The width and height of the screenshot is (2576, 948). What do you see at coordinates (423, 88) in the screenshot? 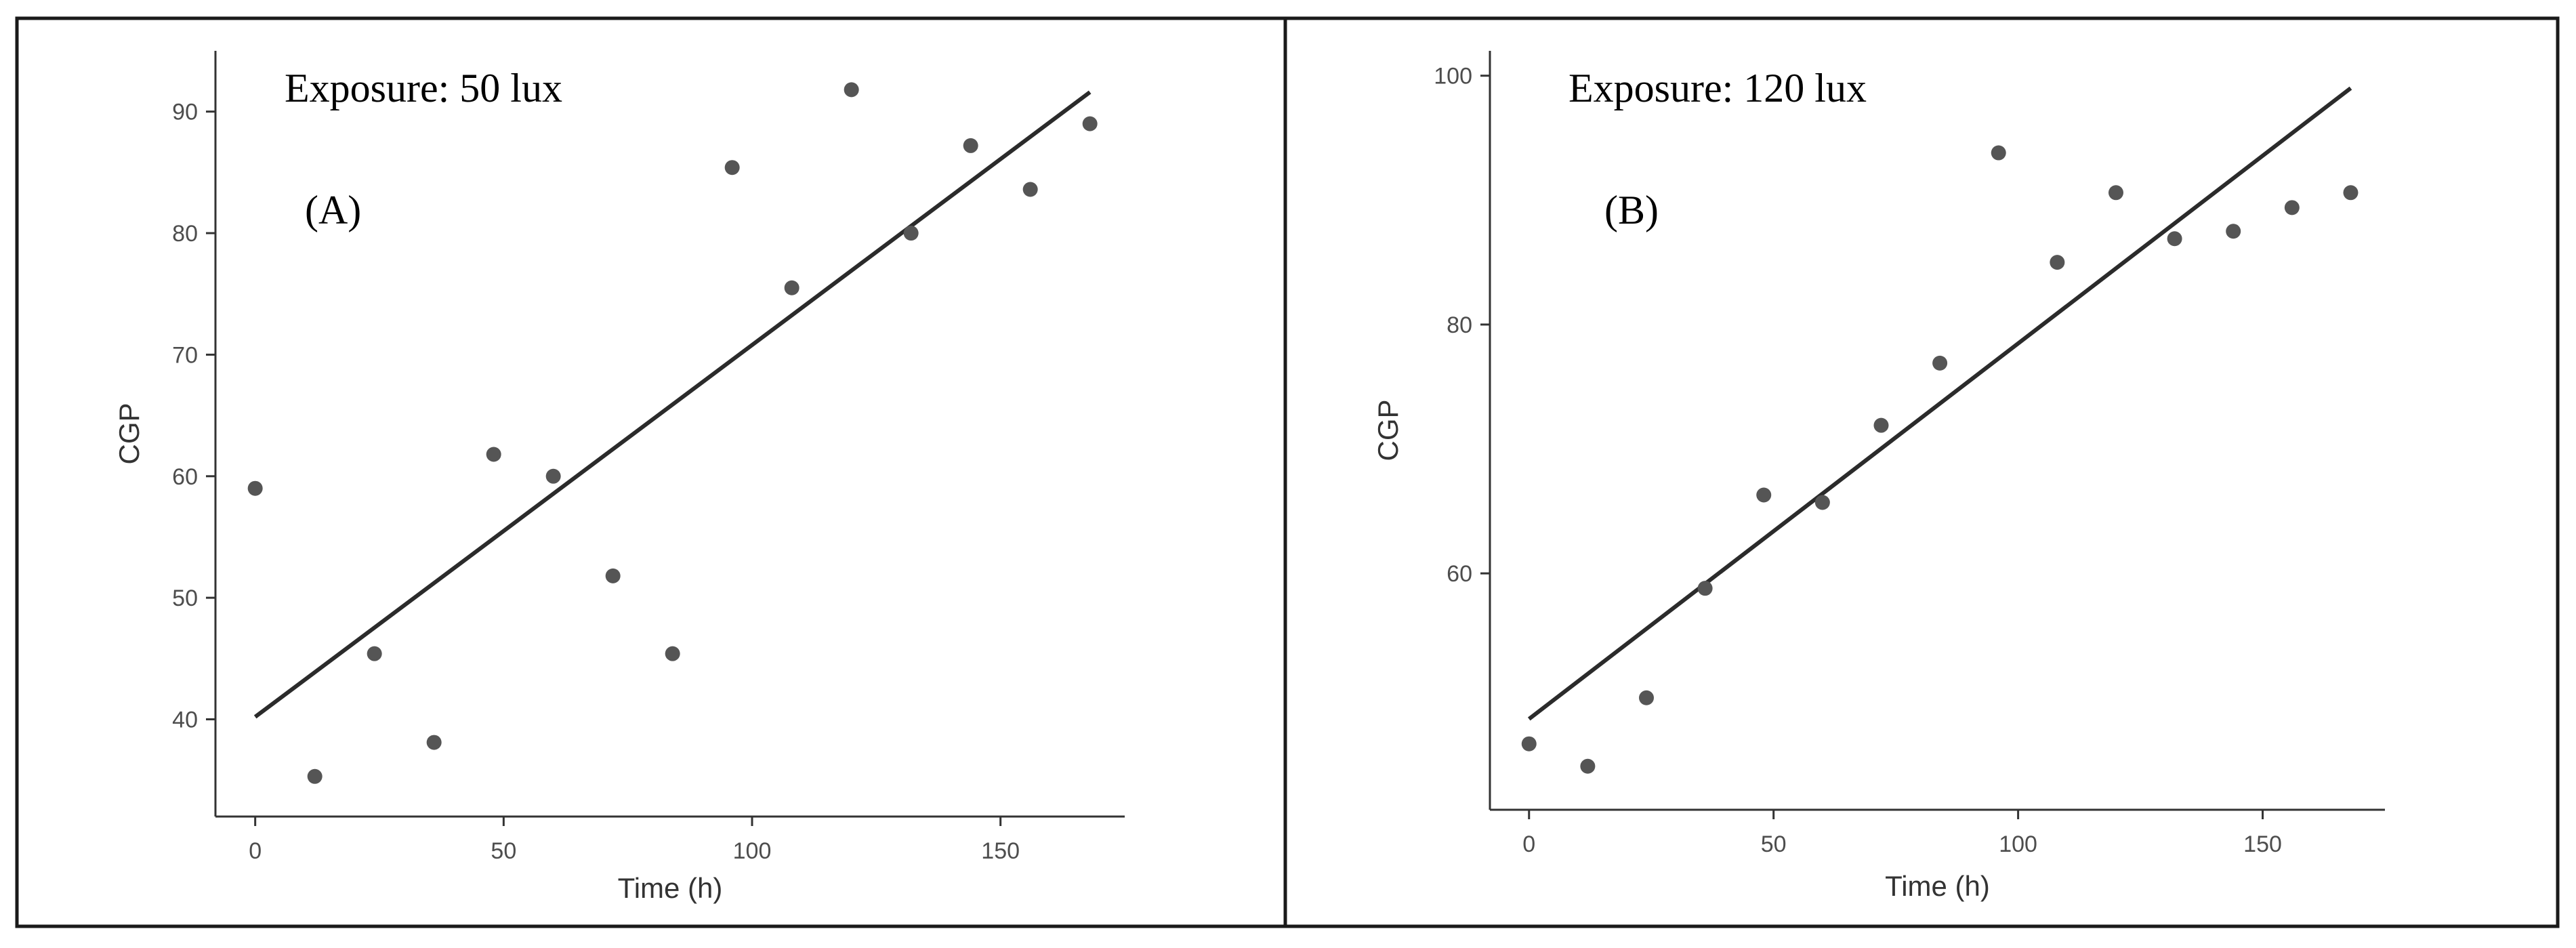
I see `exposure-annotation: Exposure: 50 lux` at bounding box center [423, 88].